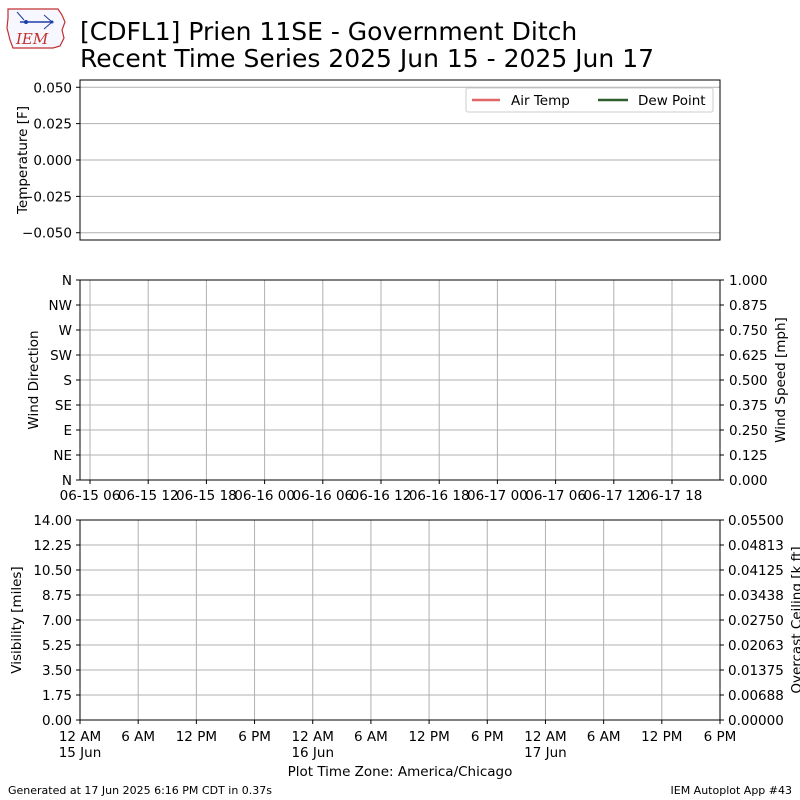 This screenshot has width=800, height=800. Describe the element at coordinates (748, 306) in the screenshot. I see `wind-speed-tick-label: 0.875` at that location.